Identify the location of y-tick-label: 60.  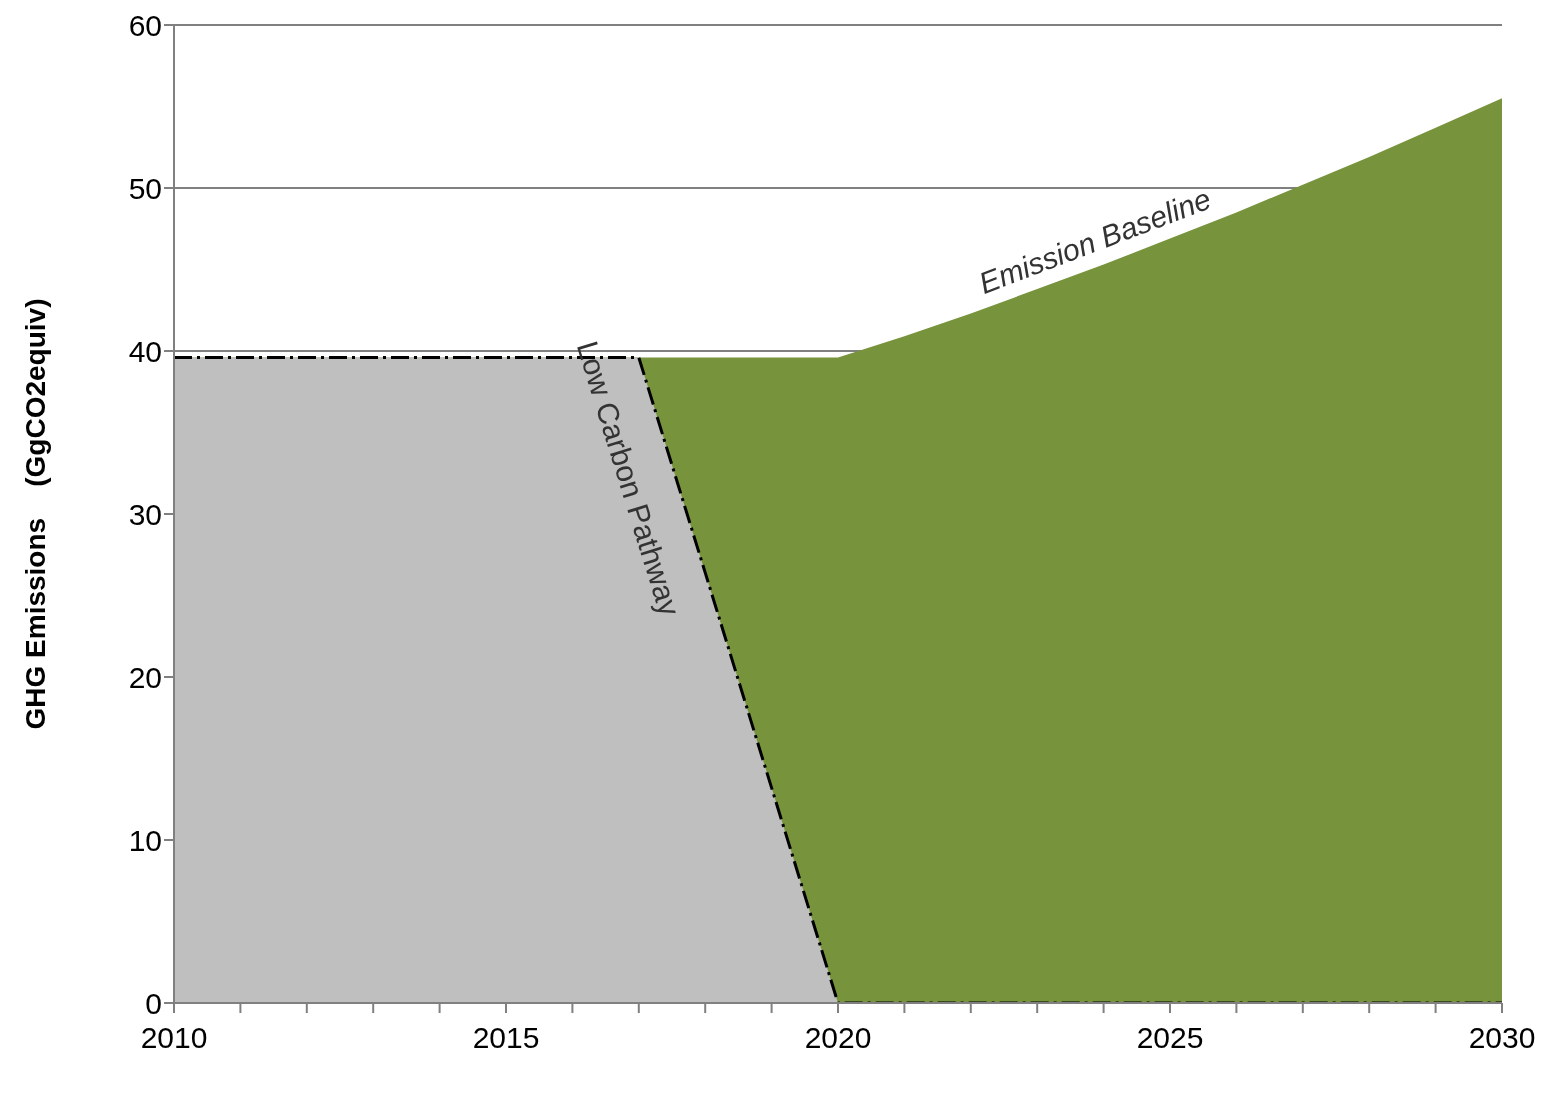
(145, 25).